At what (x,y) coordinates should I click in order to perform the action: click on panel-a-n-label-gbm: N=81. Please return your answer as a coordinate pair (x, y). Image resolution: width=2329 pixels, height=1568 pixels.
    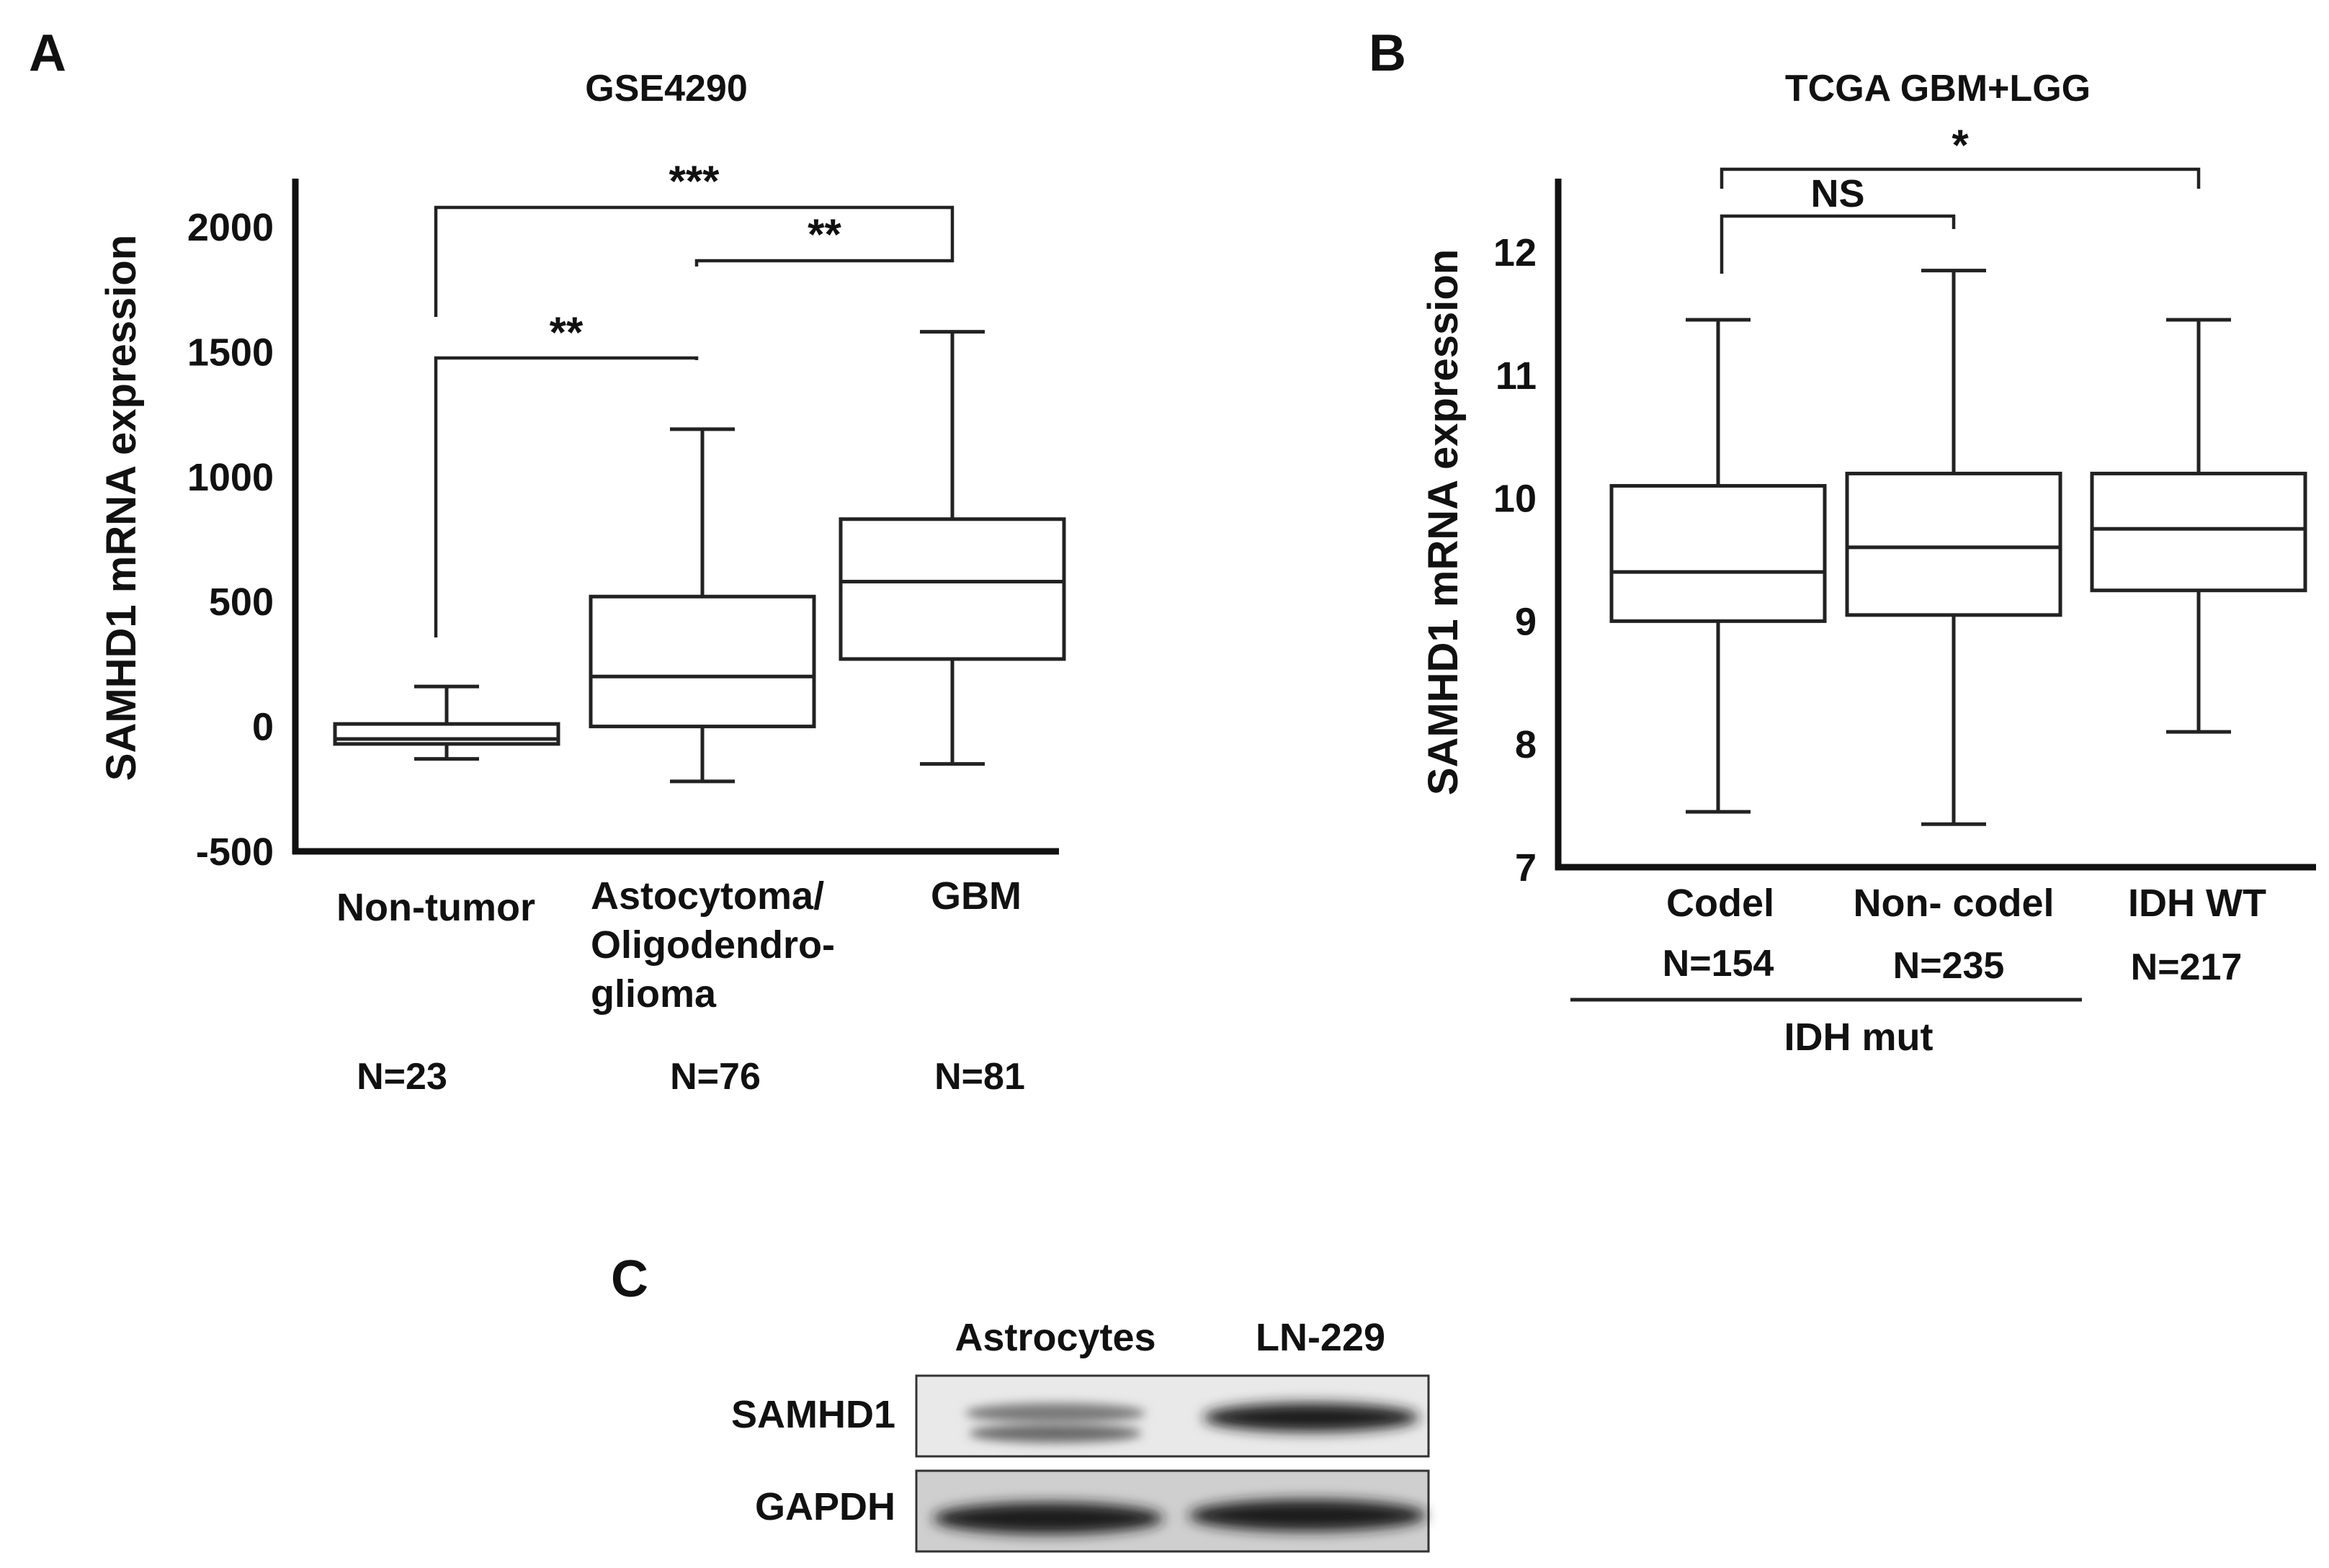
    Looking at the image, I should click on (979, 1077).